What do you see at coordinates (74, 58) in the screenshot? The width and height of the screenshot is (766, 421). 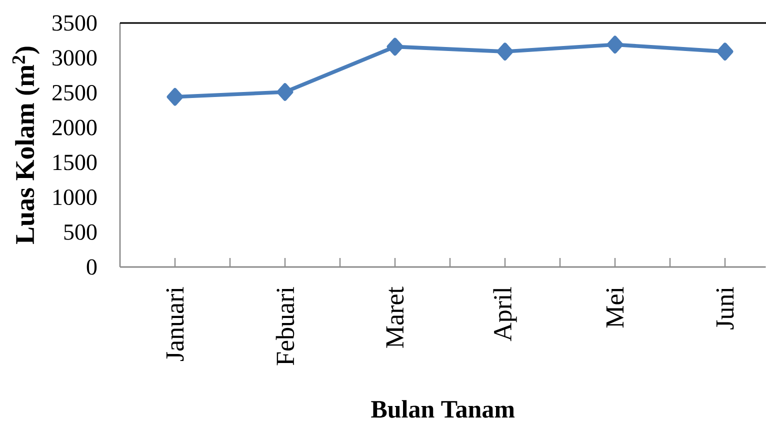 I see `y-tick-label: 3000` at bounding box center [74, 58].